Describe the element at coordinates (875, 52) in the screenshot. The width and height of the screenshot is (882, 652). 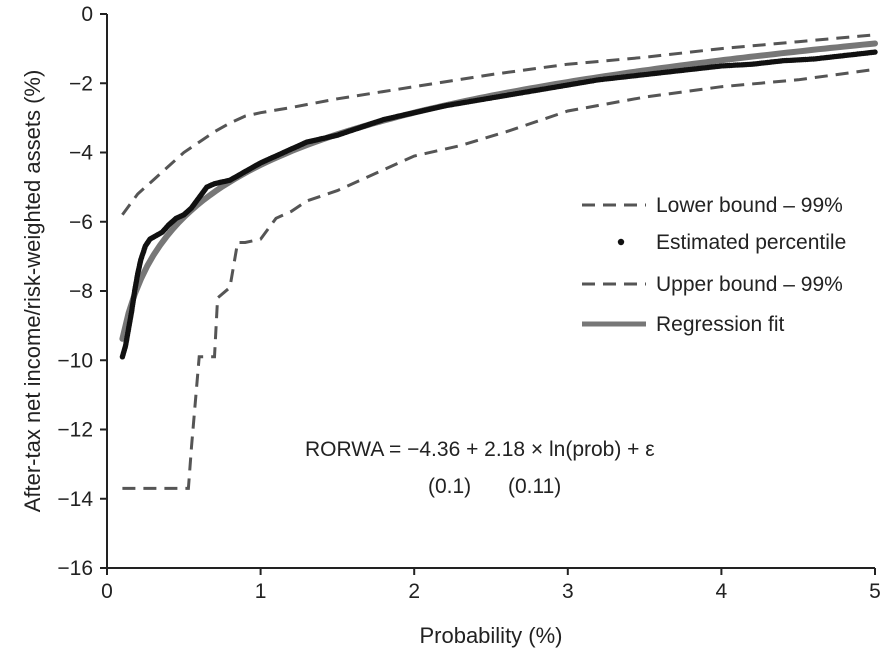
I see `estimated-percentile-point` at that location.